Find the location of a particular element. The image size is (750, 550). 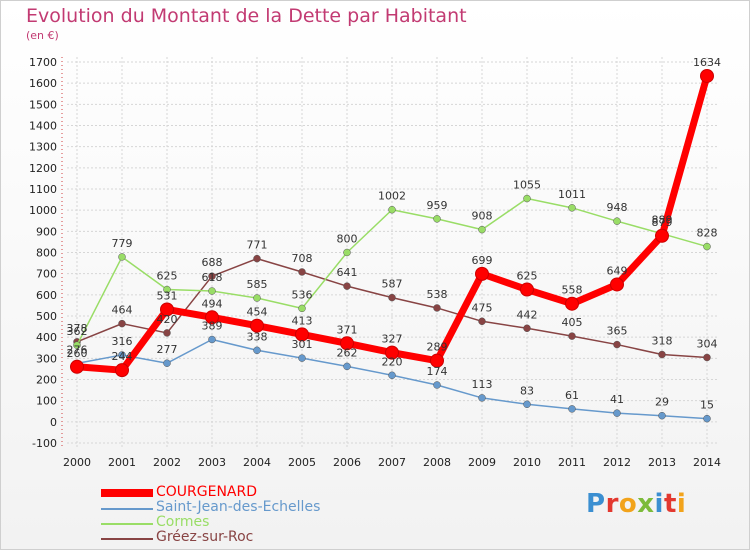

y-tick-label: 1400 is located at coordinates (43, 126).